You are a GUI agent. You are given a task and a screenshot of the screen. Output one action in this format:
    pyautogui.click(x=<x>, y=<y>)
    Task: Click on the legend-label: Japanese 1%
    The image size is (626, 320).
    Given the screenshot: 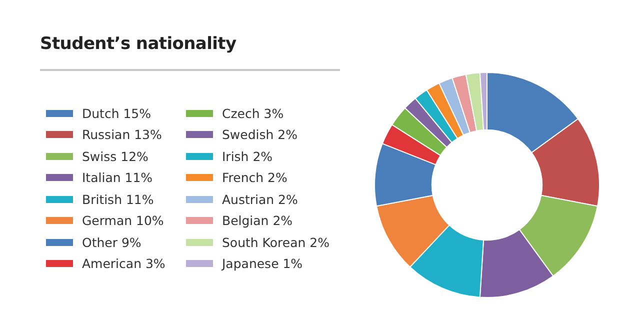 What is the action you would take?
    pyautogui.click(x=262, y=263)
    